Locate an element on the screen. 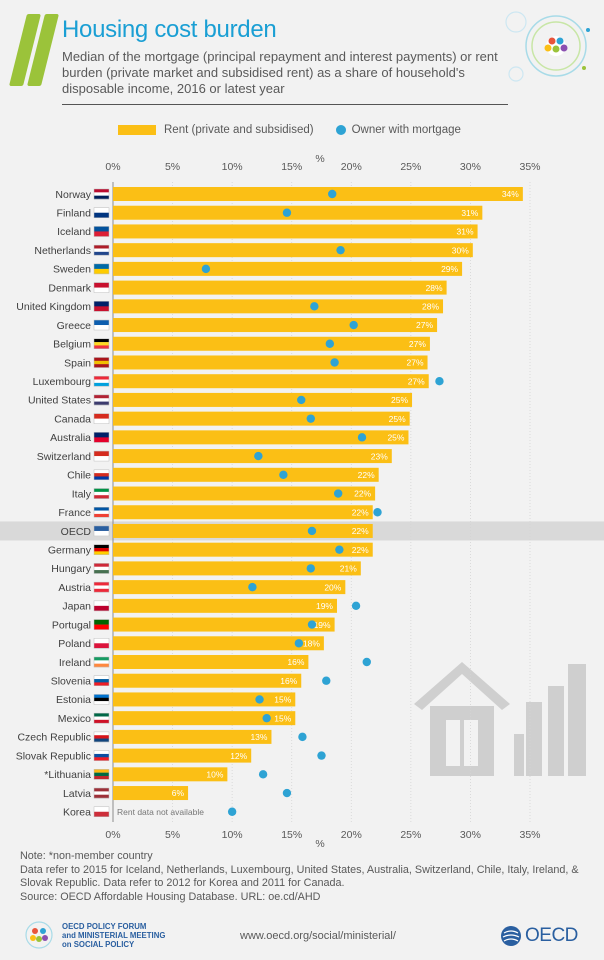 The image size is (604, 960). country-label: Mexico is located at coordinates (74, 719).